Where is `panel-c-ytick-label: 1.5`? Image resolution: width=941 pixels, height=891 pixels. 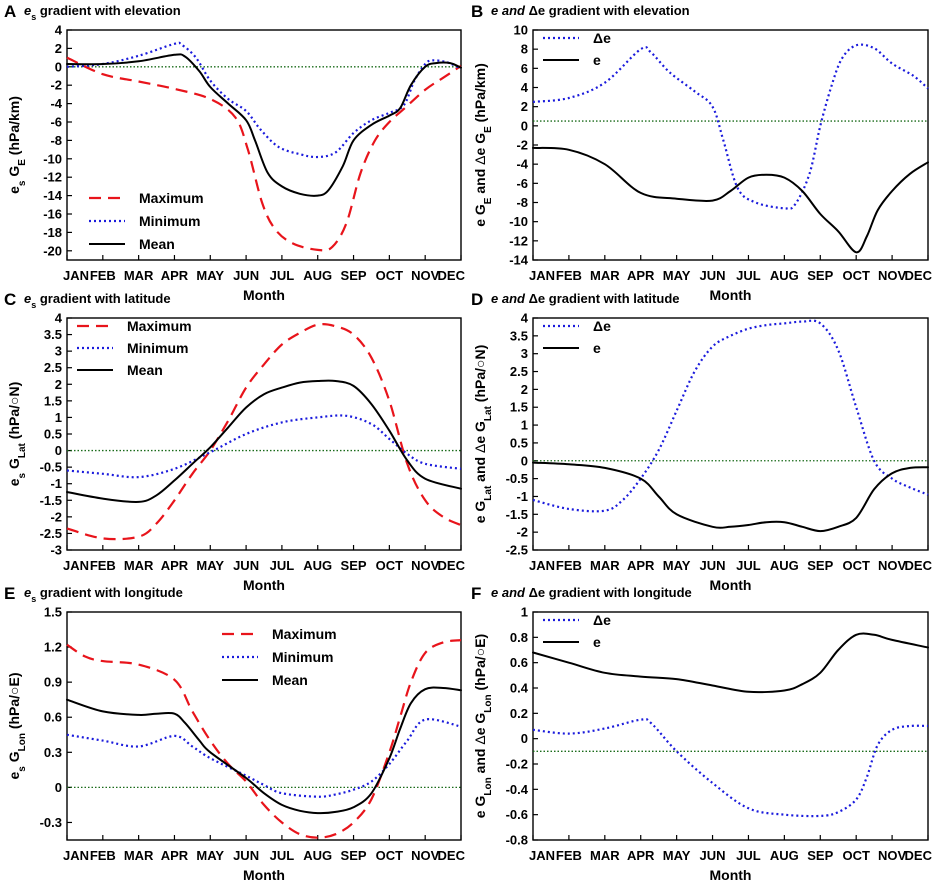
panel-c-ytick-label: 1.5 is located at coordinates (53, 400).